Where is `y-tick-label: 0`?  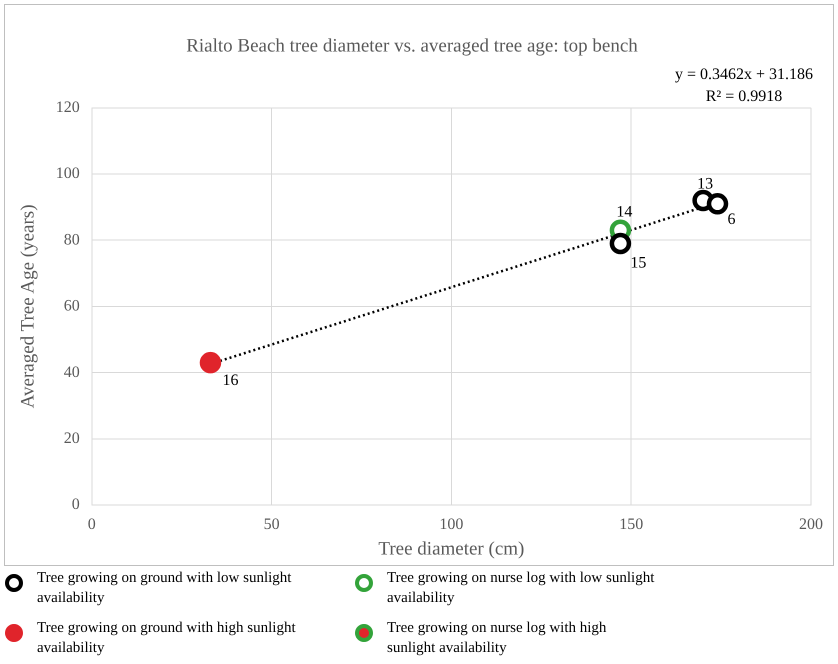
y-tick-label: 0 is located at coordinates (76, 505).